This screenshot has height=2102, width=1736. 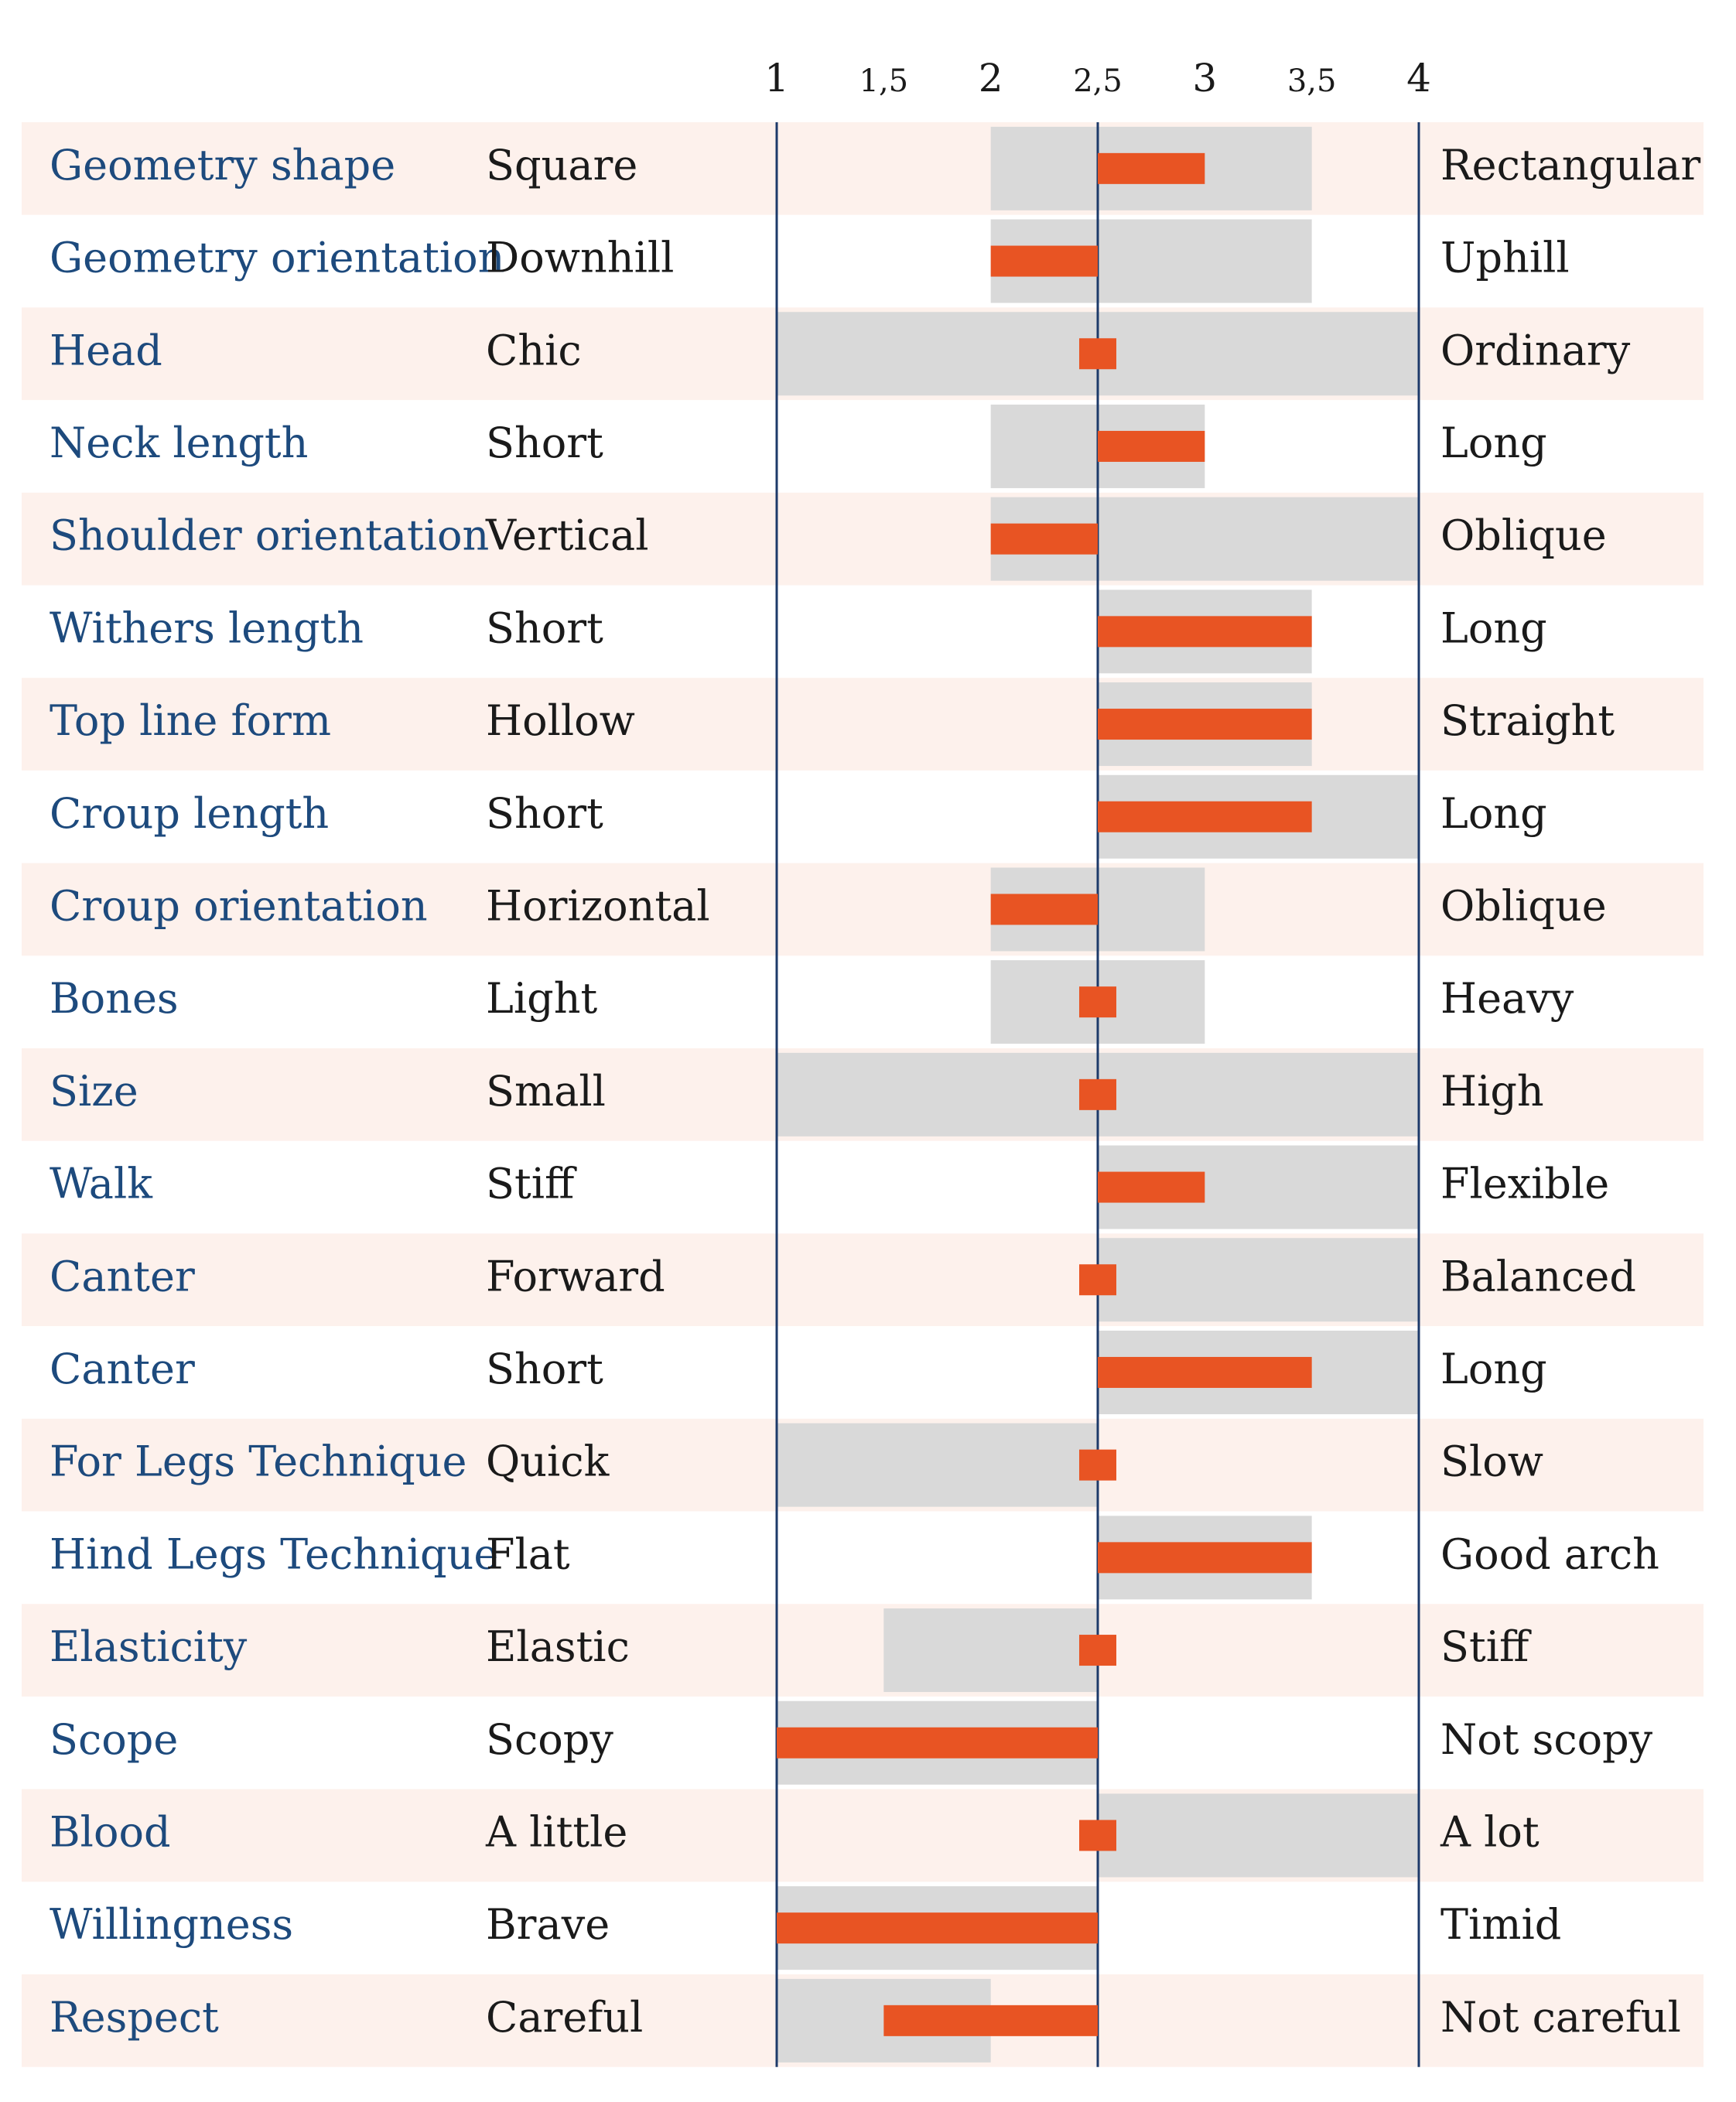 What do you see at coordinates (549, 1739) in the screenshot?
I see `low-pole-label: Scopy` at bounding box center [549, 1739].